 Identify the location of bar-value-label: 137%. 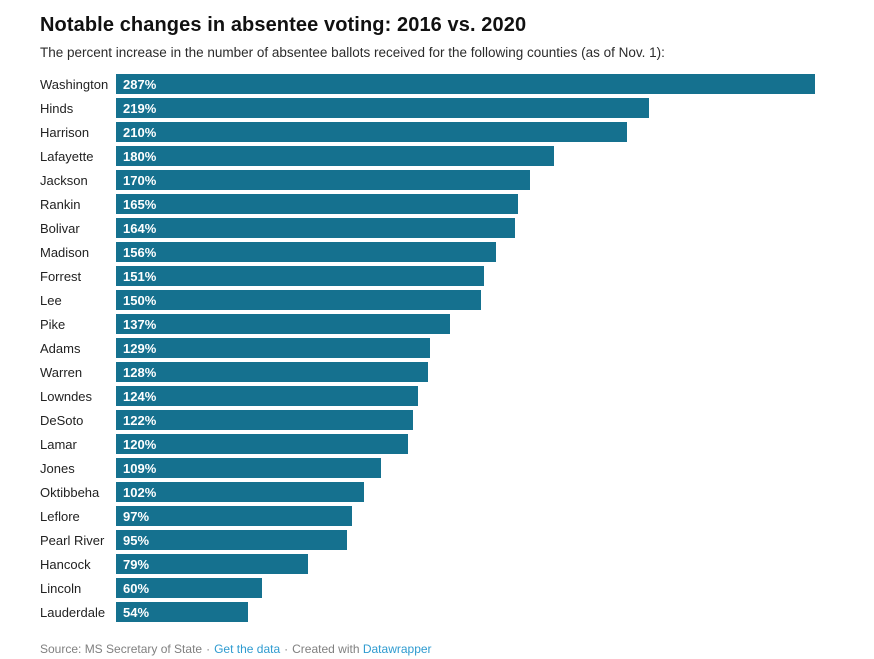
(140, 324).